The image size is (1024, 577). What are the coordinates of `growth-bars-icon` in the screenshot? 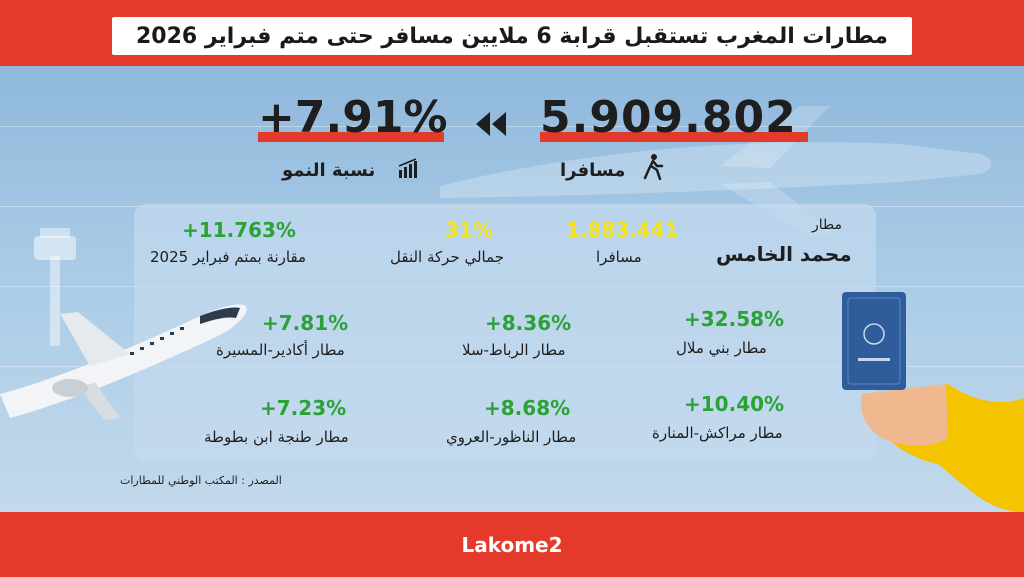 It's located at (407, 168).